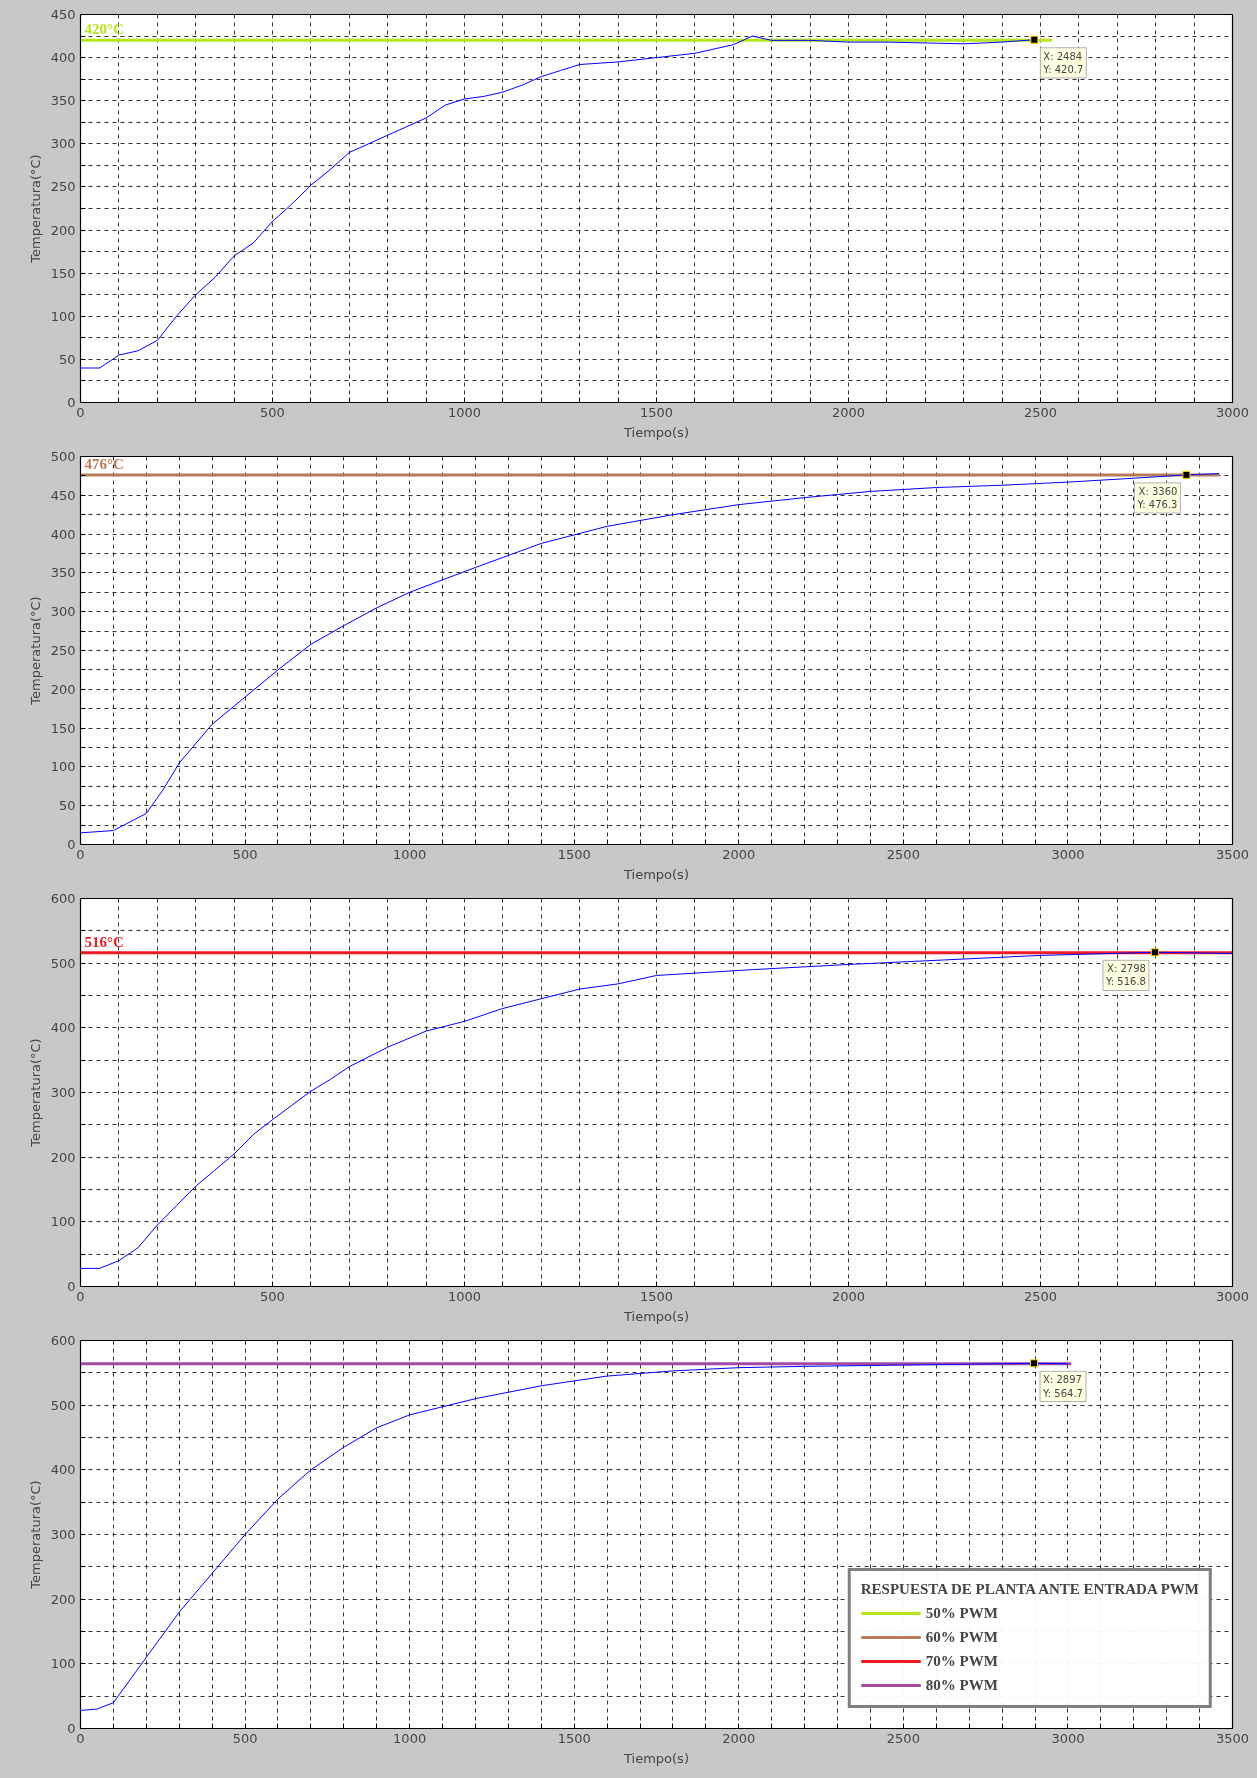 The image size is (1257, 1778). I want to click on annotation: X: 2798 Y: 516.8, so click(1125, 975).